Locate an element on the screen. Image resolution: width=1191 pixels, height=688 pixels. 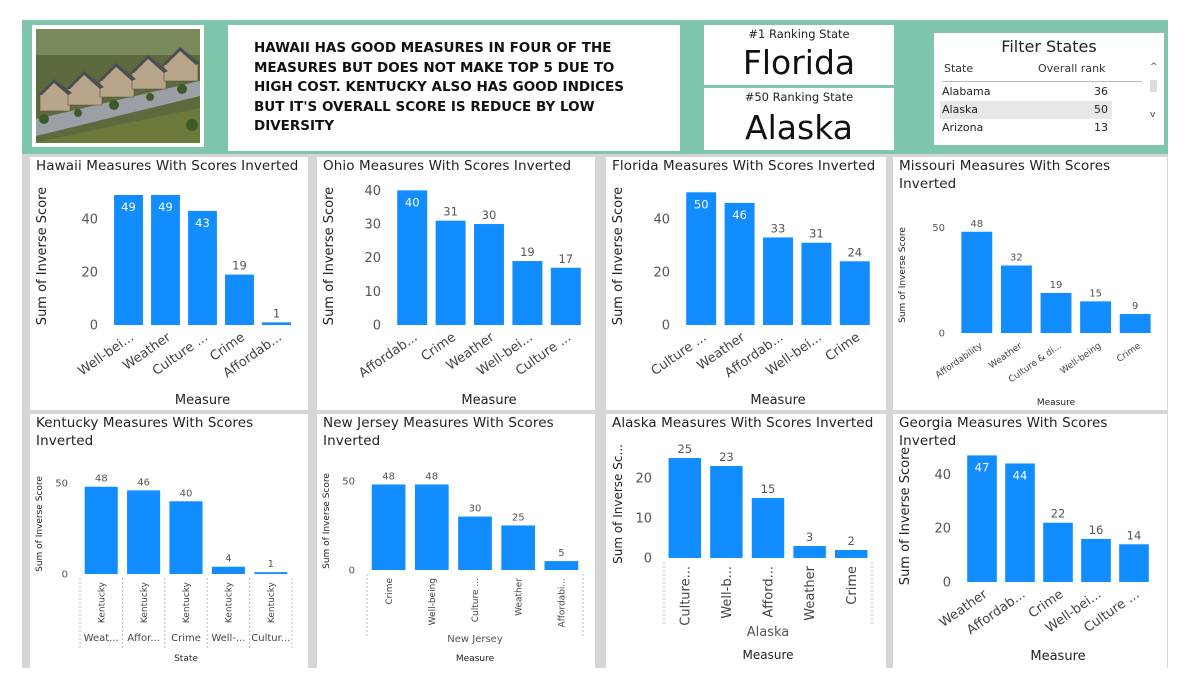
filter-header-state: State is located at coordinates (959, 68).